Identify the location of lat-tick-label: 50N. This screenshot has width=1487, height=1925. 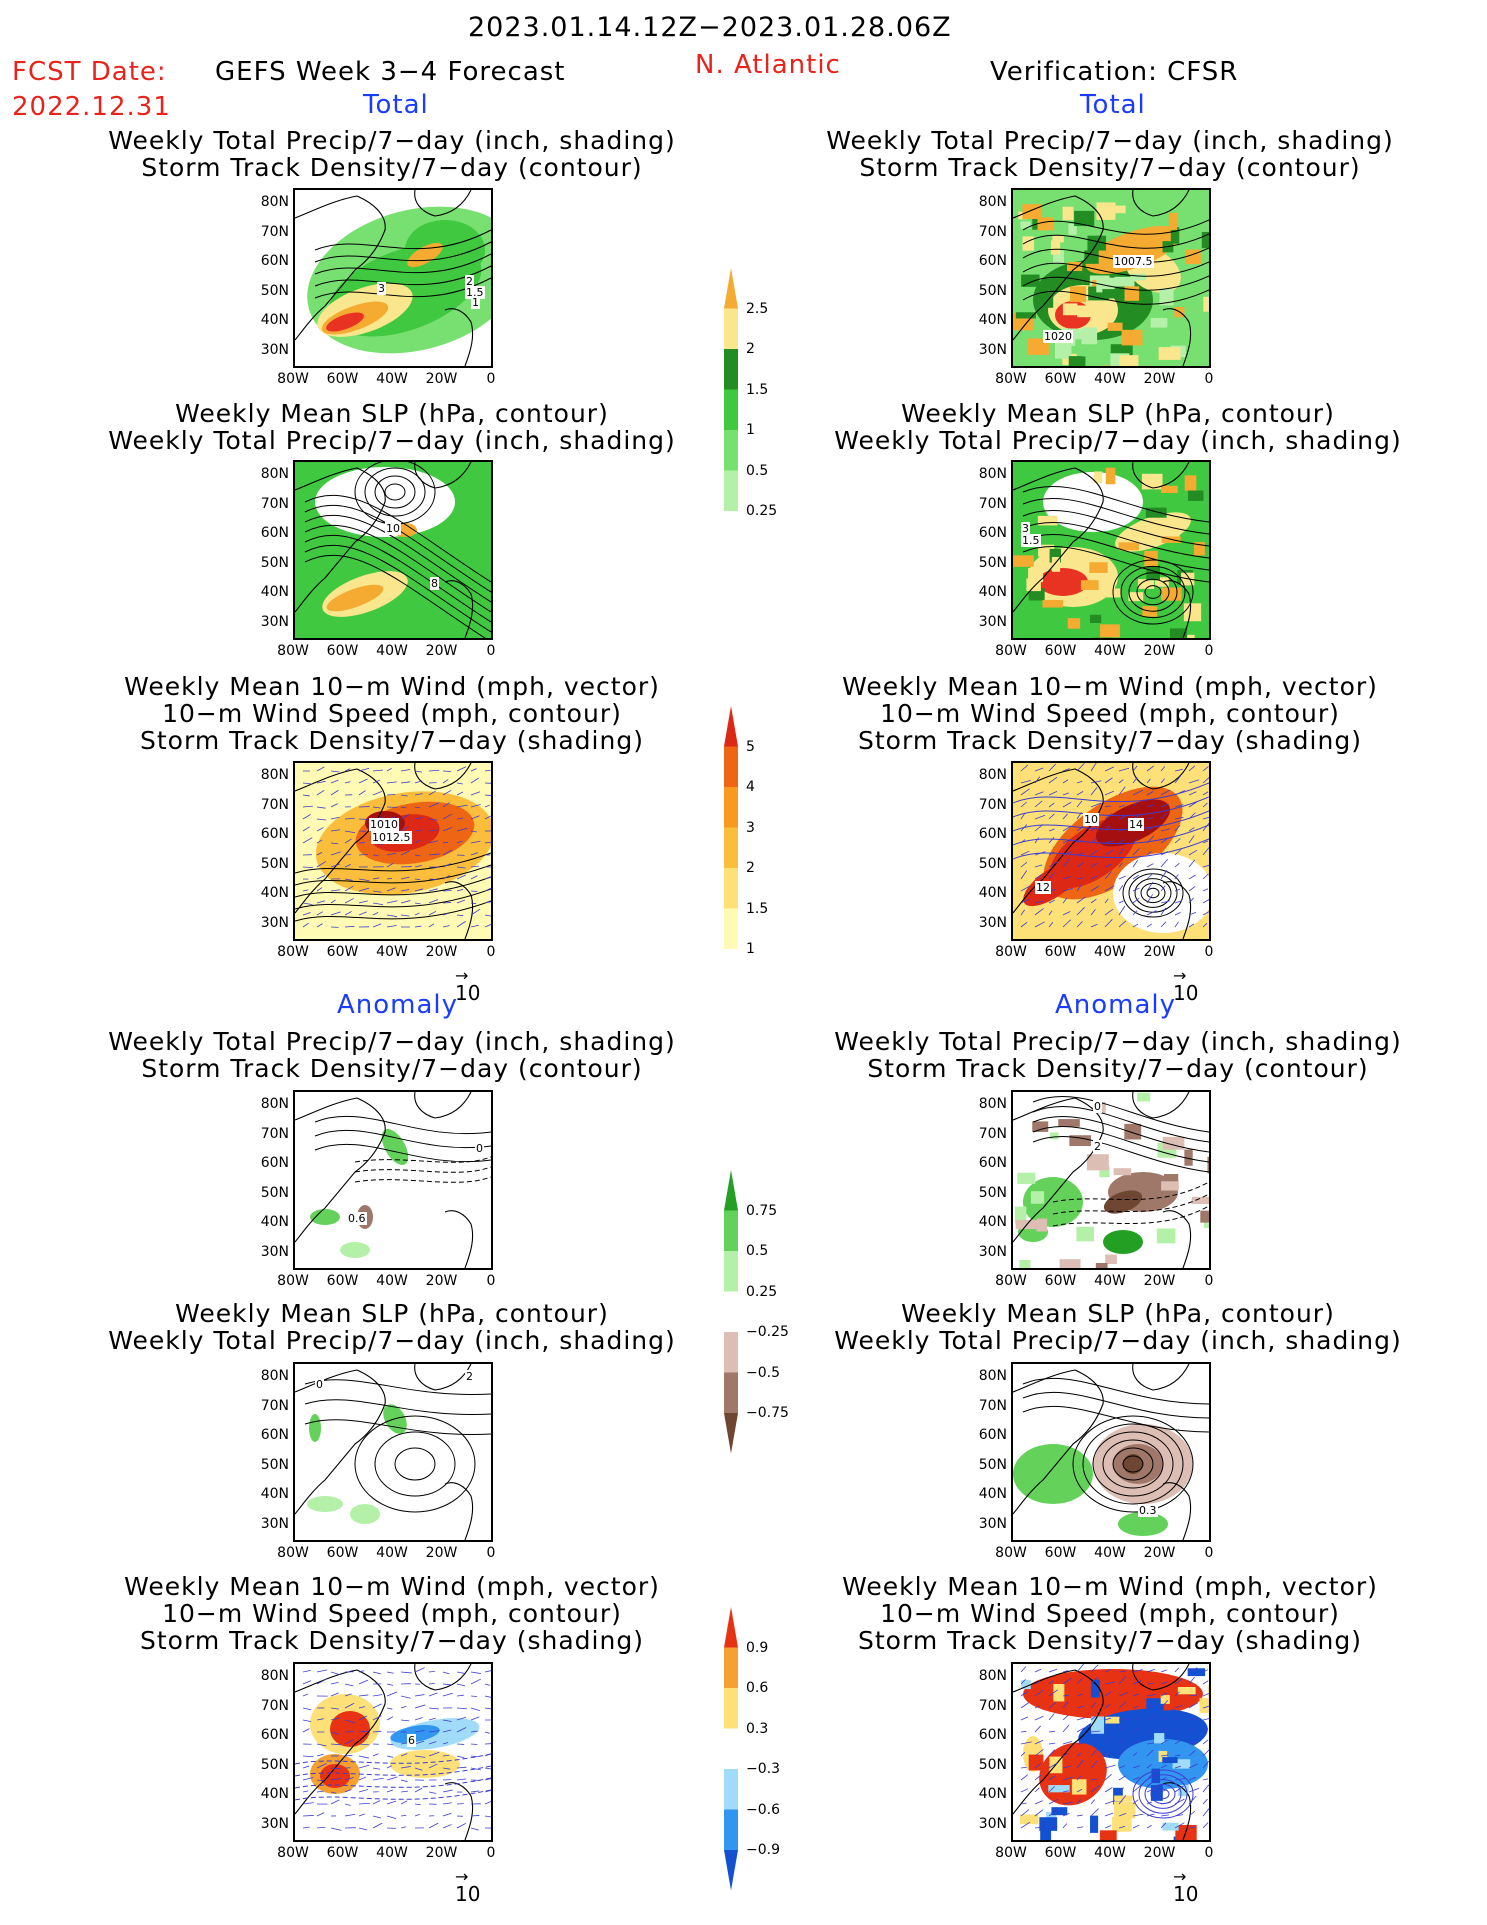
(274, 863).